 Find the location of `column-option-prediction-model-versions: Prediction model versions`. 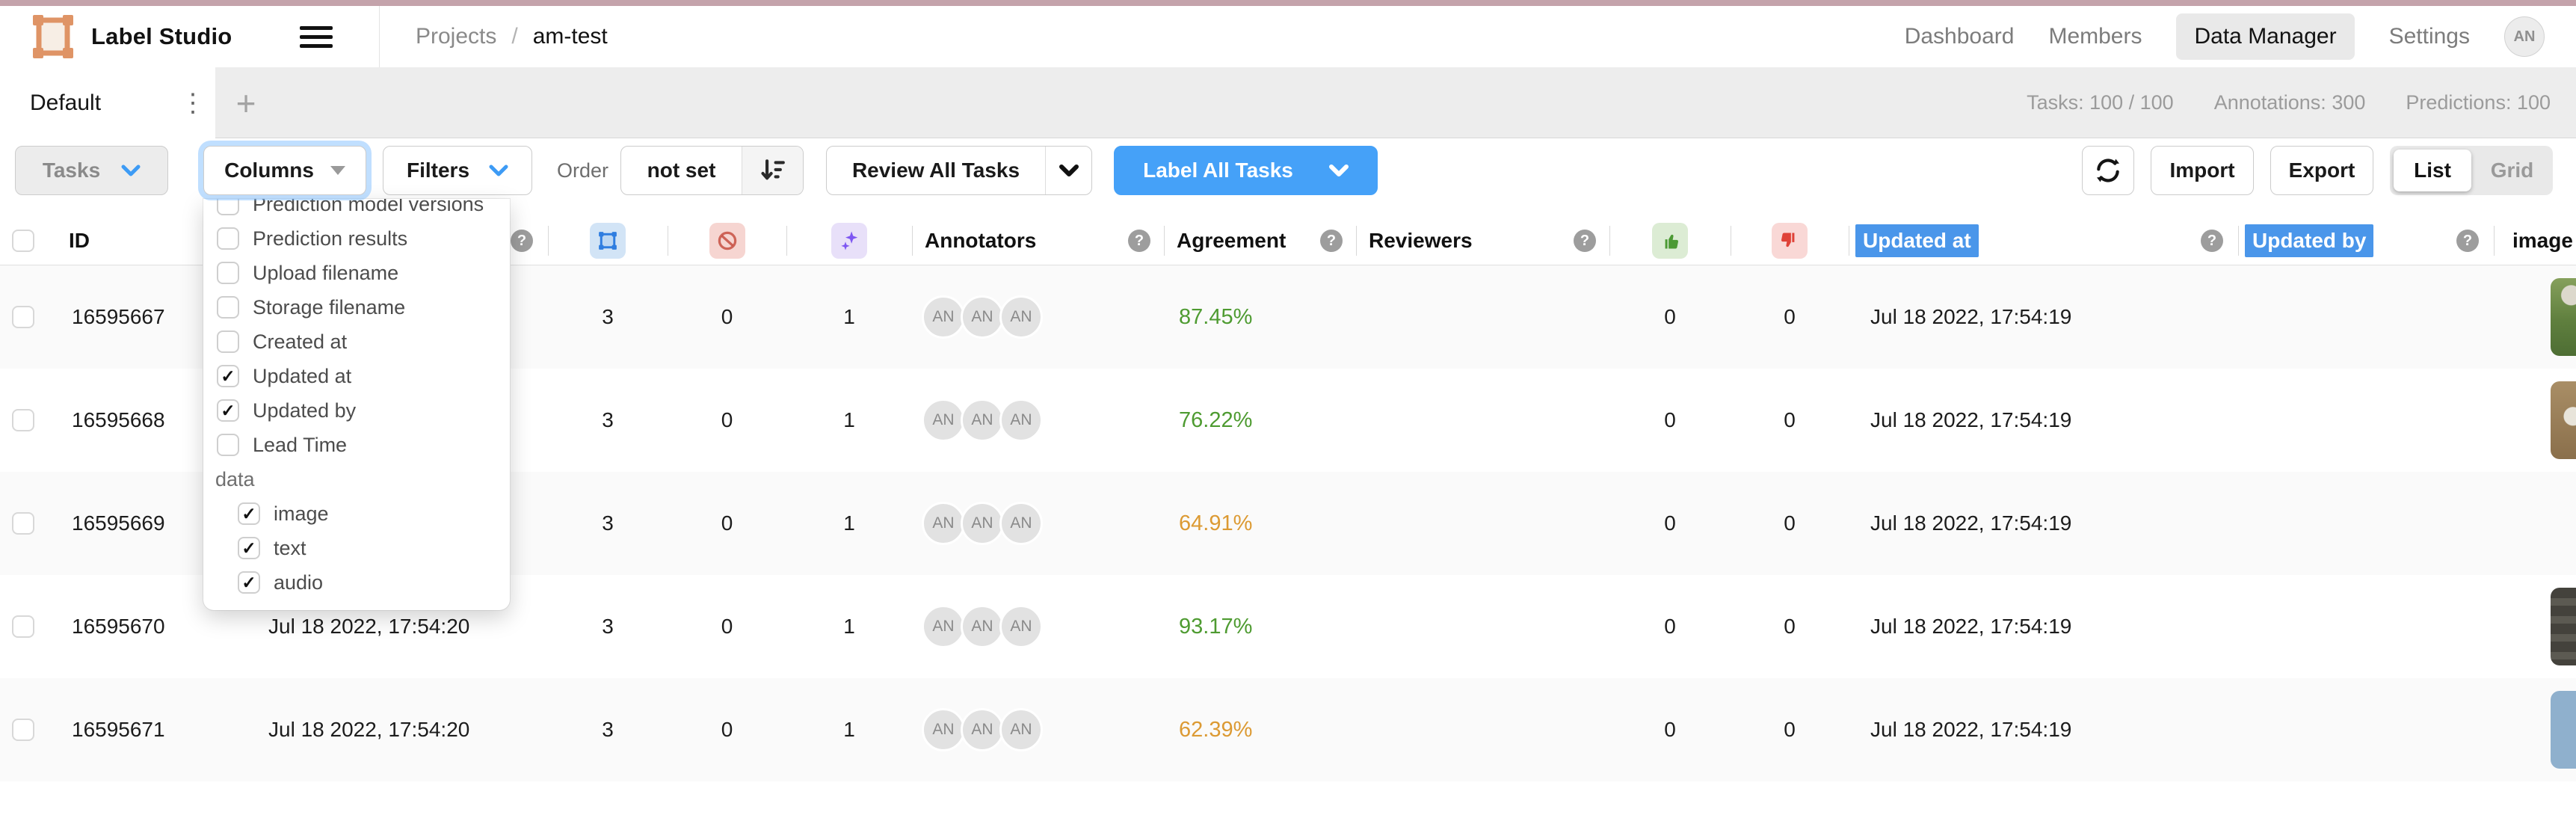

column-option-prediction-model-versions: Prediction model versions is located at coordinates (356, 210).